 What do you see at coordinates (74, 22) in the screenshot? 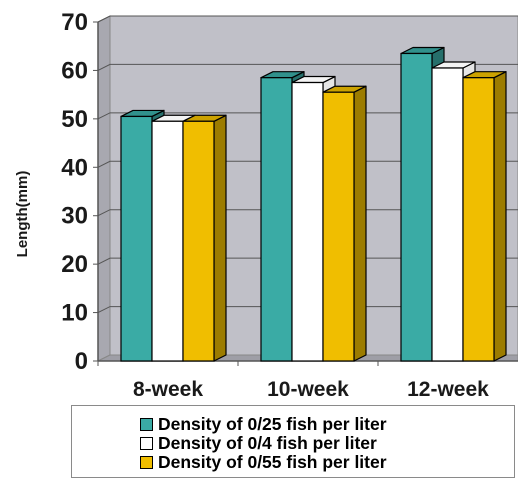
I see `y-tick-label: 70` at bounding box center [74, 22].